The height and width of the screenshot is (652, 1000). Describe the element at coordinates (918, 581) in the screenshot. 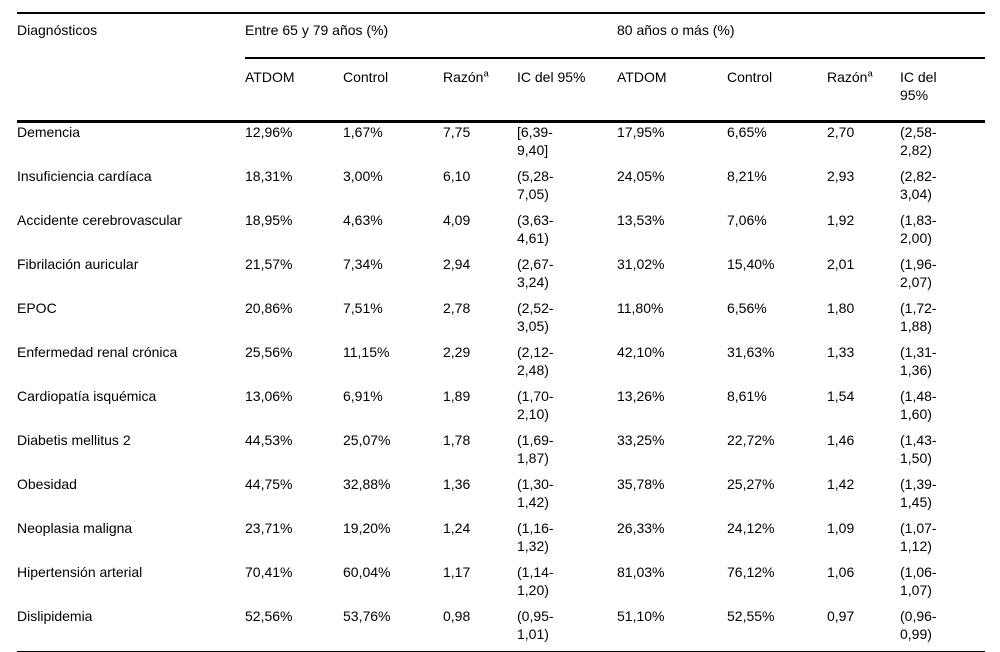

I see `confidence-interval-cell: (1,06- 1,07)` at that location.